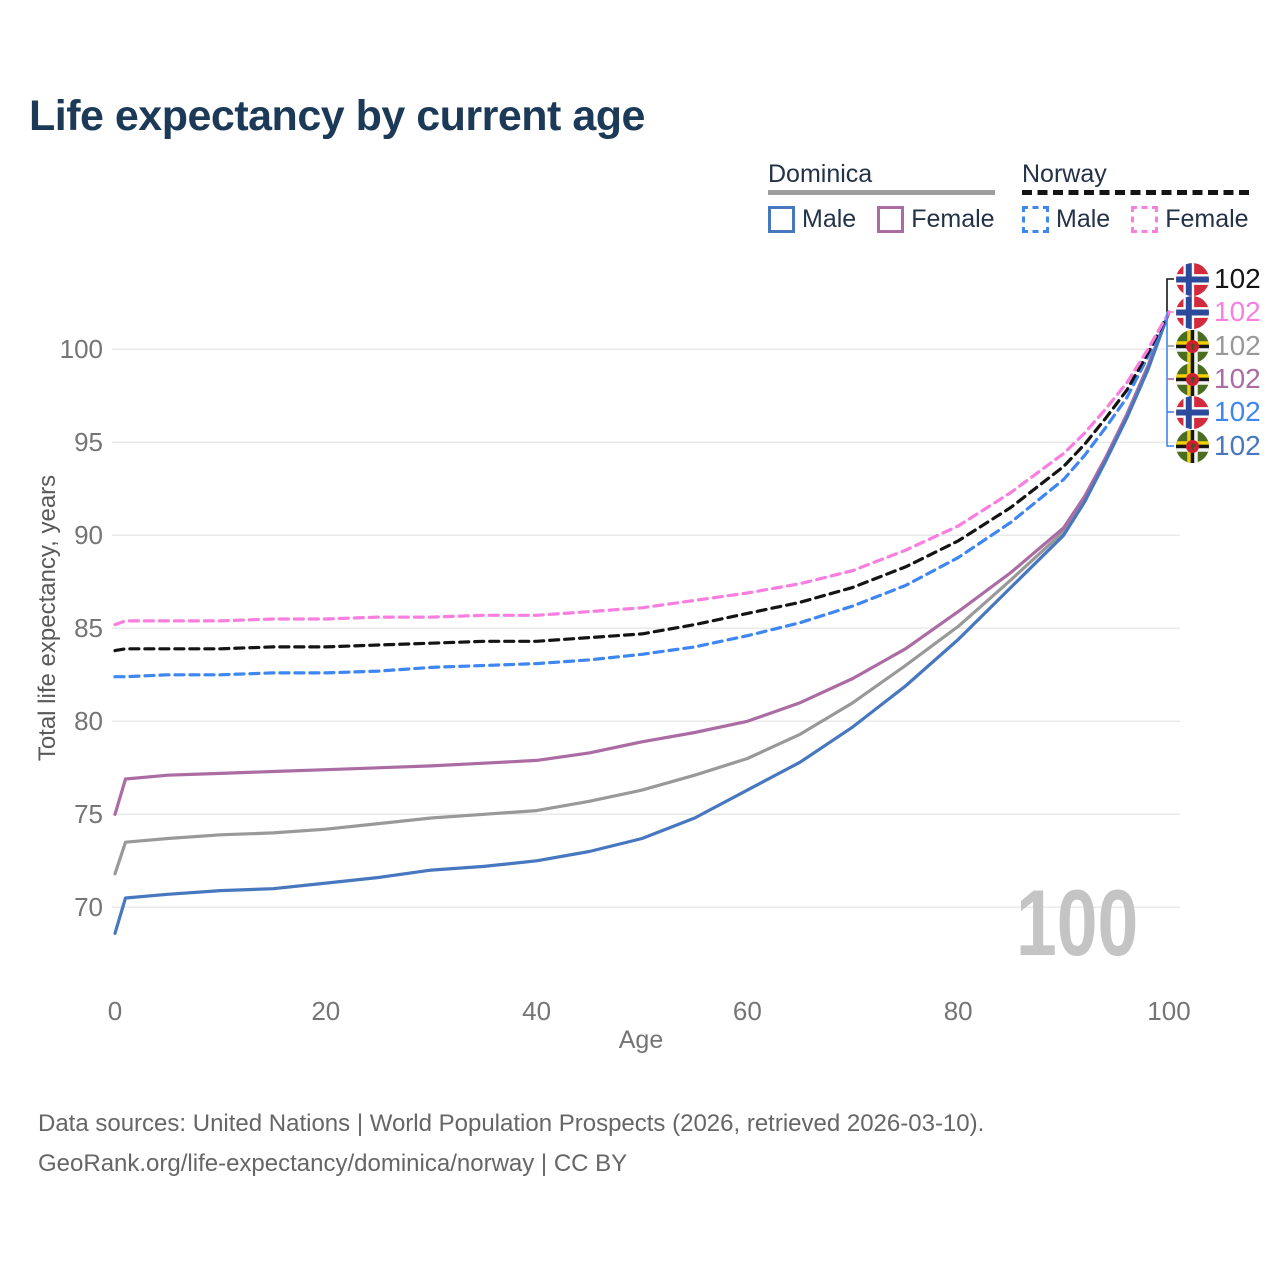  Describe the element at coordinates (326, 1011) in the screenshot. I see `x-tick-label: 20` at that location.